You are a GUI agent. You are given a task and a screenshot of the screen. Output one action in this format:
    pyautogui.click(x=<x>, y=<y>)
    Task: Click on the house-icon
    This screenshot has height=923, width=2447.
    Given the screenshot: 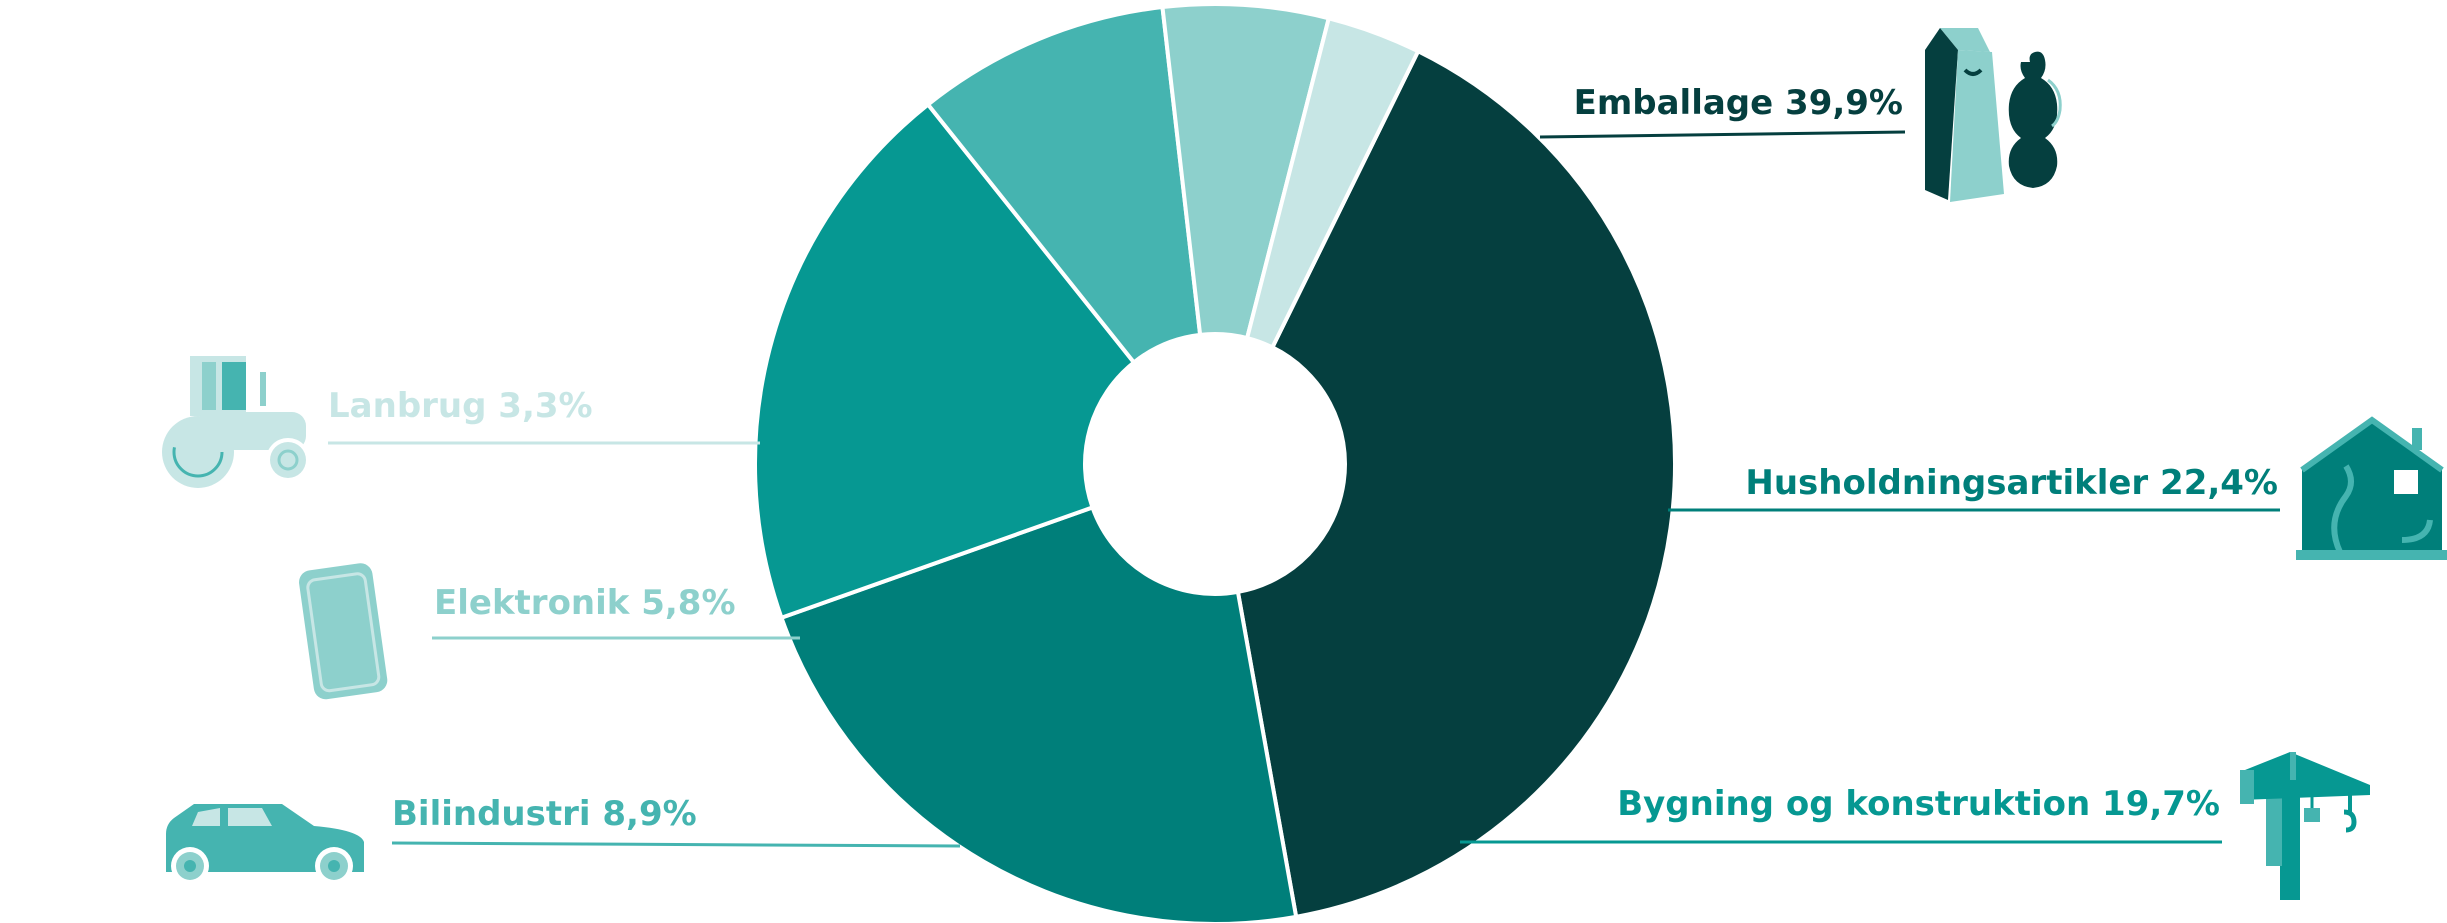 What is the action you would take?
    pyautogui.click(x=2371, y=490)
    